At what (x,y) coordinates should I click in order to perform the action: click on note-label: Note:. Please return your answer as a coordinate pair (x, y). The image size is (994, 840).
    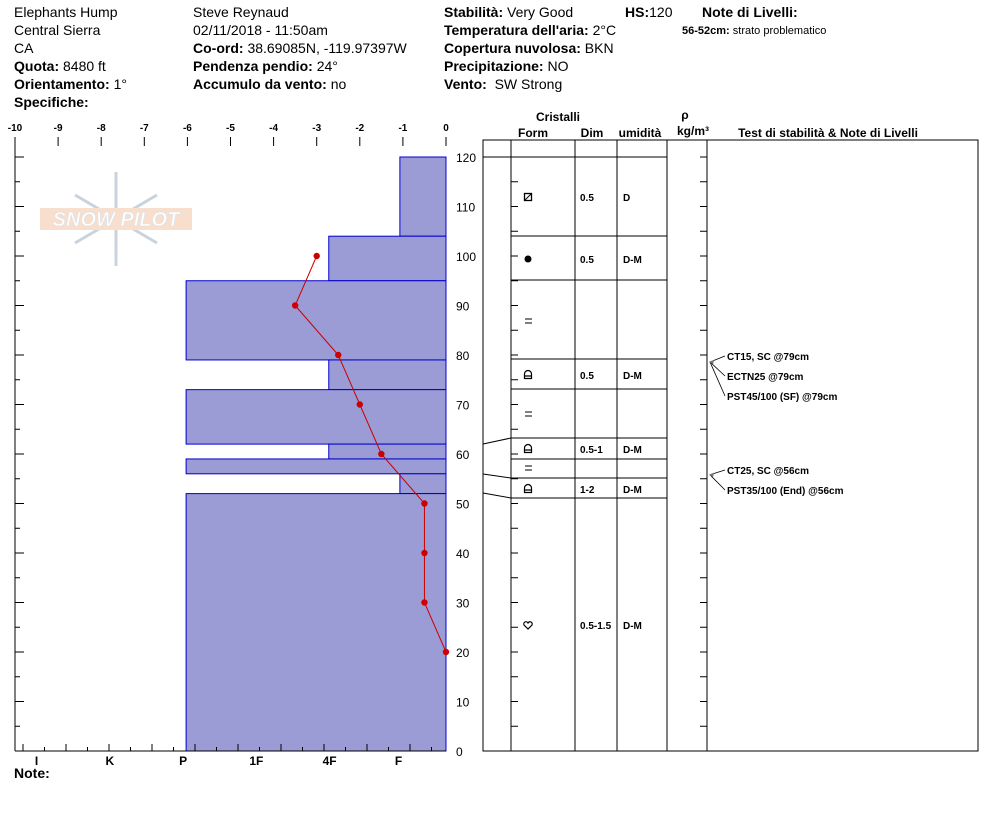
    Looking at the image, I should click on (32, 773).